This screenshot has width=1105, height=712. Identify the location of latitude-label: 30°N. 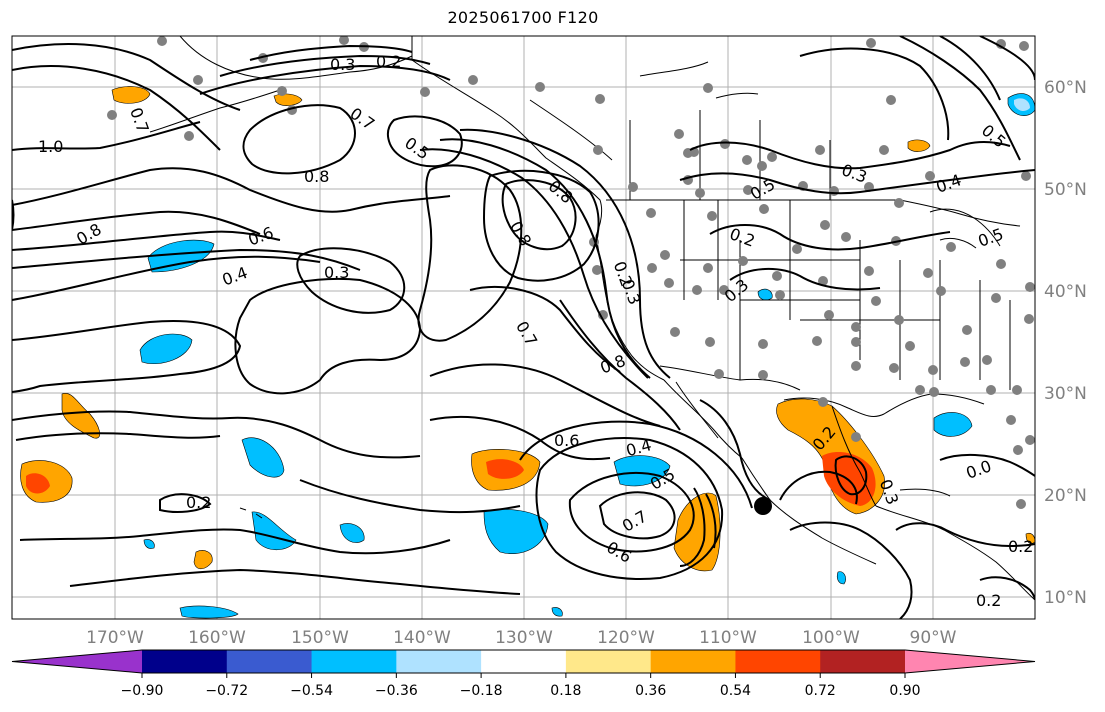
(1065, 394).